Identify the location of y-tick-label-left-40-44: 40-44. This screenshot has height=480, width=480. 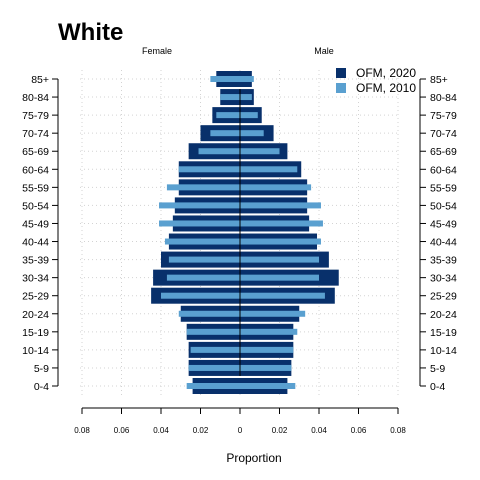
(35, 243).